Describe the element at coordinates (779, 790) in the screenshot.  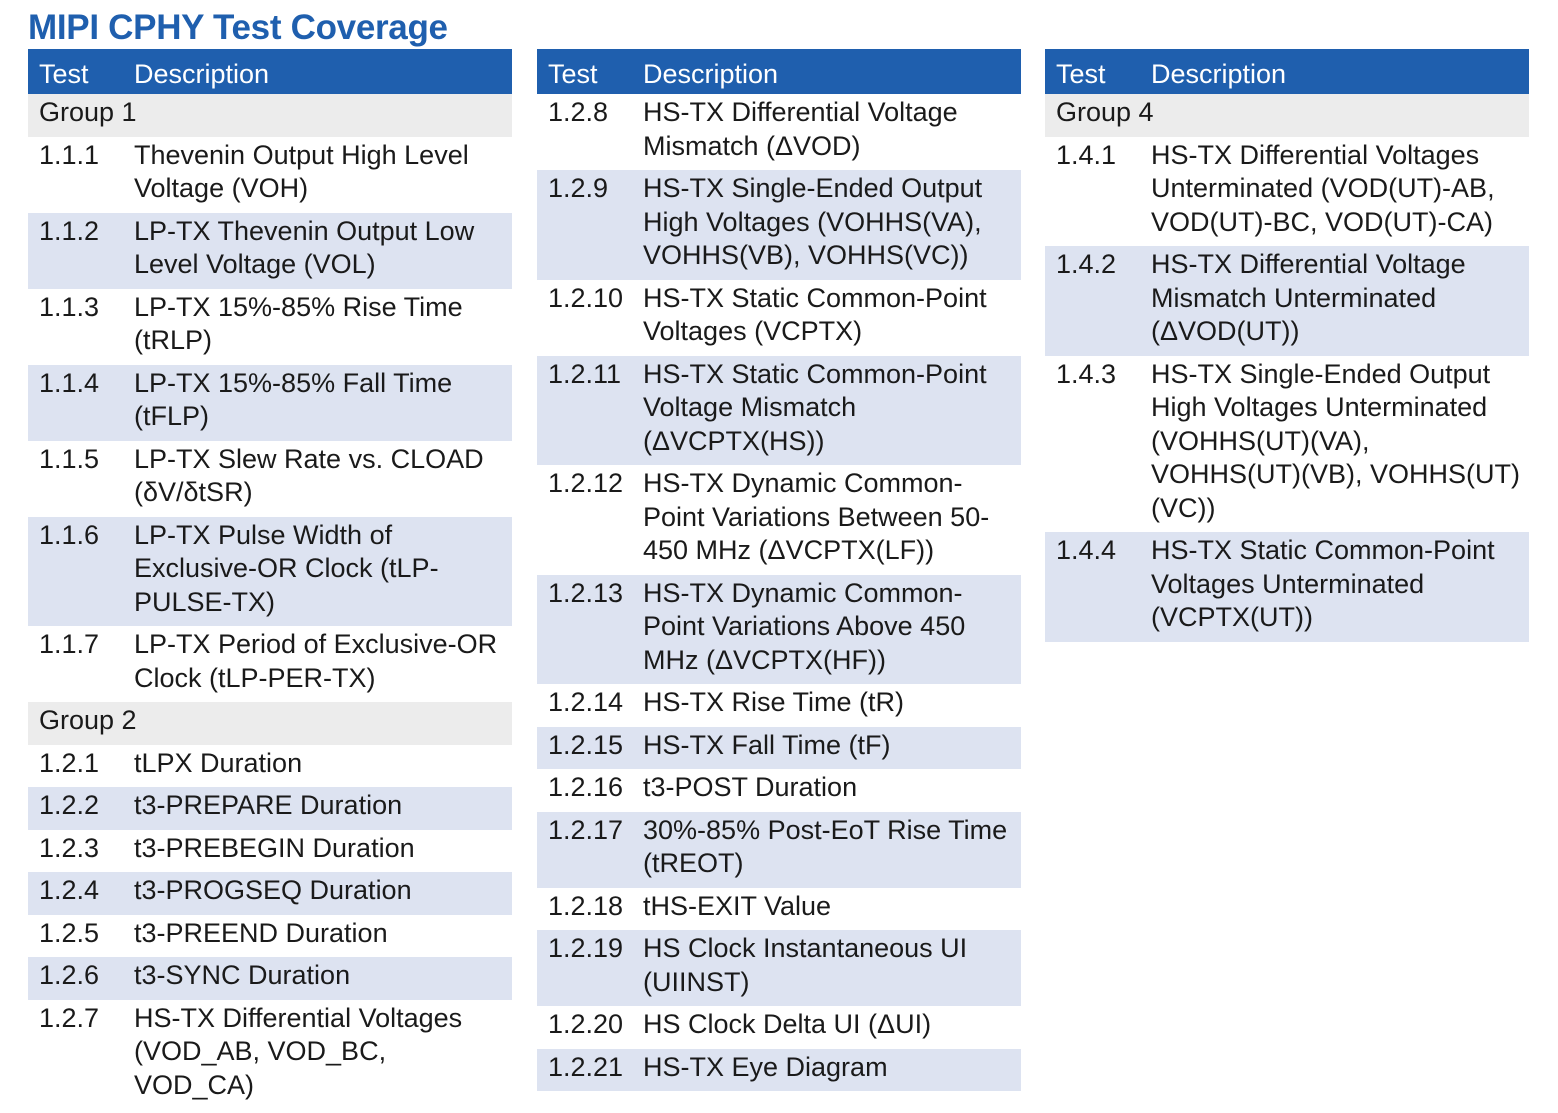
I see `table-row: 1.2.16 t3-POST Duration` at that location.